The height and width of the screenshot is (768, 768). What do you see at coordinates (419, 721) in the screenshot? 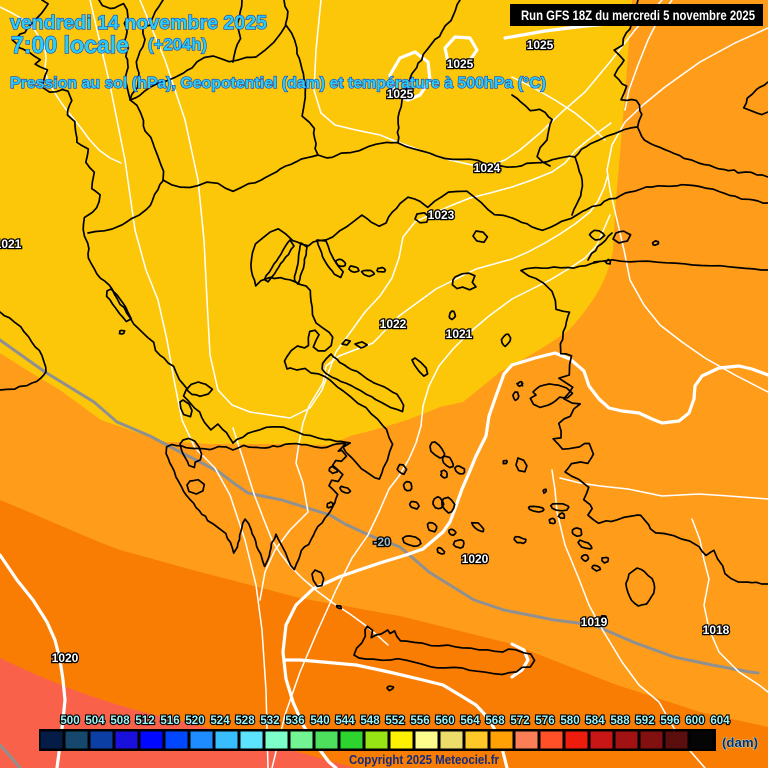
I see `svg-text: 556` at bounding box center [419, 721].